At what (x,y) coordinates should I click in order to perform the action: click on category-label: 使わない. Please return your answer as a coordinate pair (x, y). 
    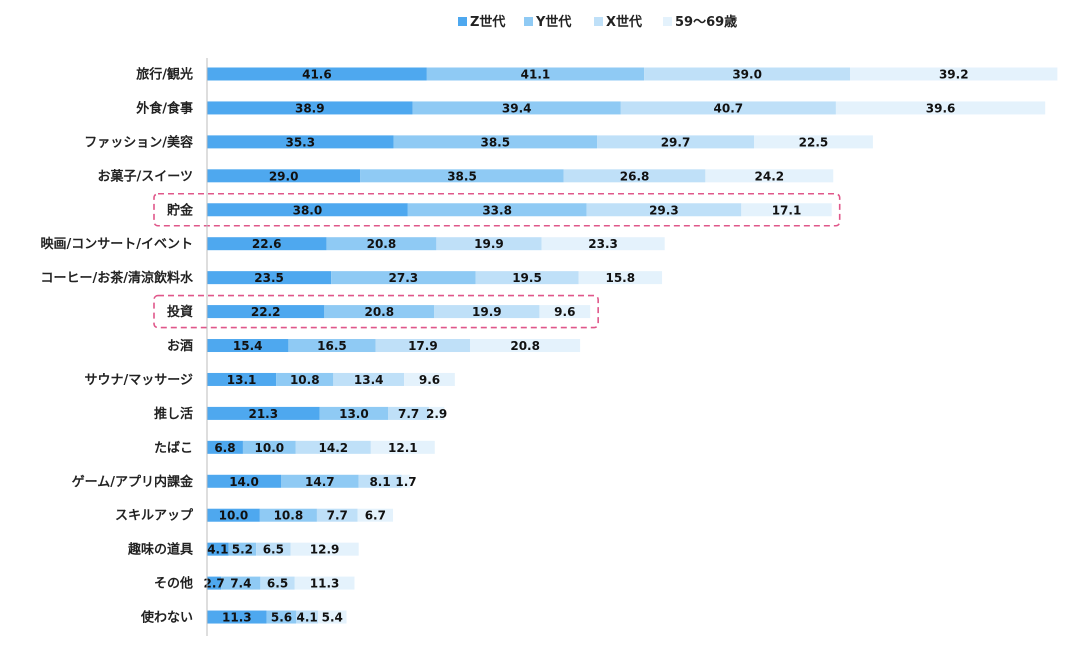
    Looking at the image, I should click on (166, 618).